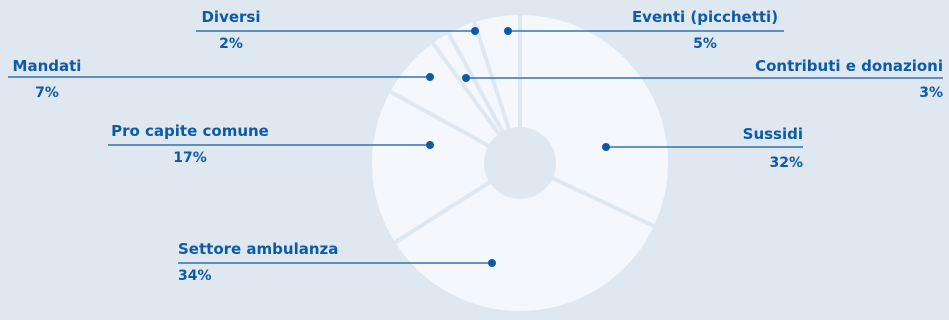  What do you see at coordinates (195, 276) in the screenshot?
I see `slice-value-1: 34%` at bounding box center [195, 276].